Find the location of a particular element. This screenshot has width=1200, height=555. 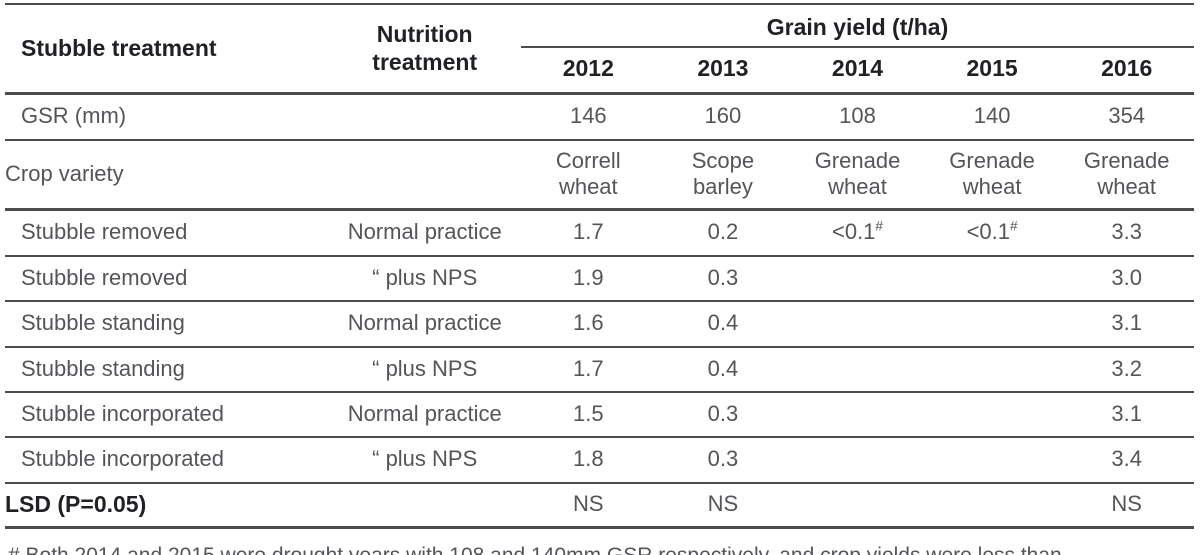

gsr-label: GSR (mm) is located at coordinates (263, 117).